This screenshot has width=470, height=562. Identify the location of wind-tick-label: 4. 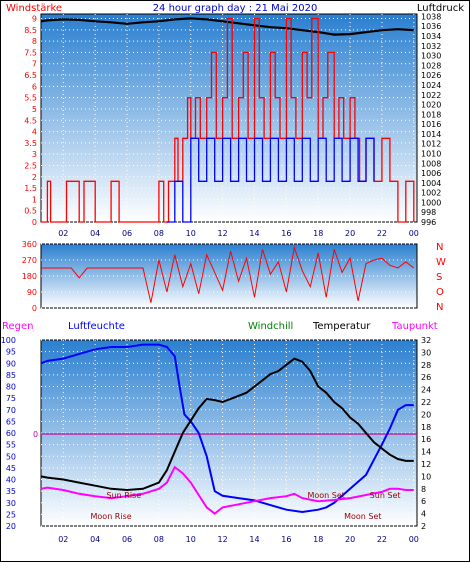
(34, 132).